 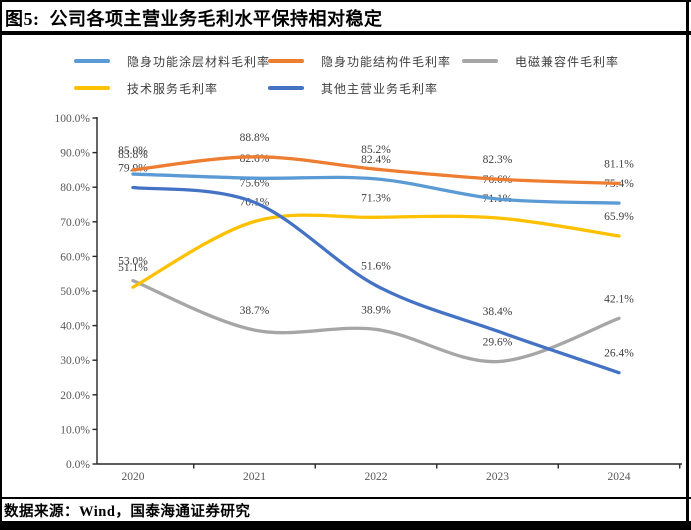 What do you see at coordinates (376, 150) in the screenshot?
I see `data-label: 85.2%` at bounding box center [376, 150].